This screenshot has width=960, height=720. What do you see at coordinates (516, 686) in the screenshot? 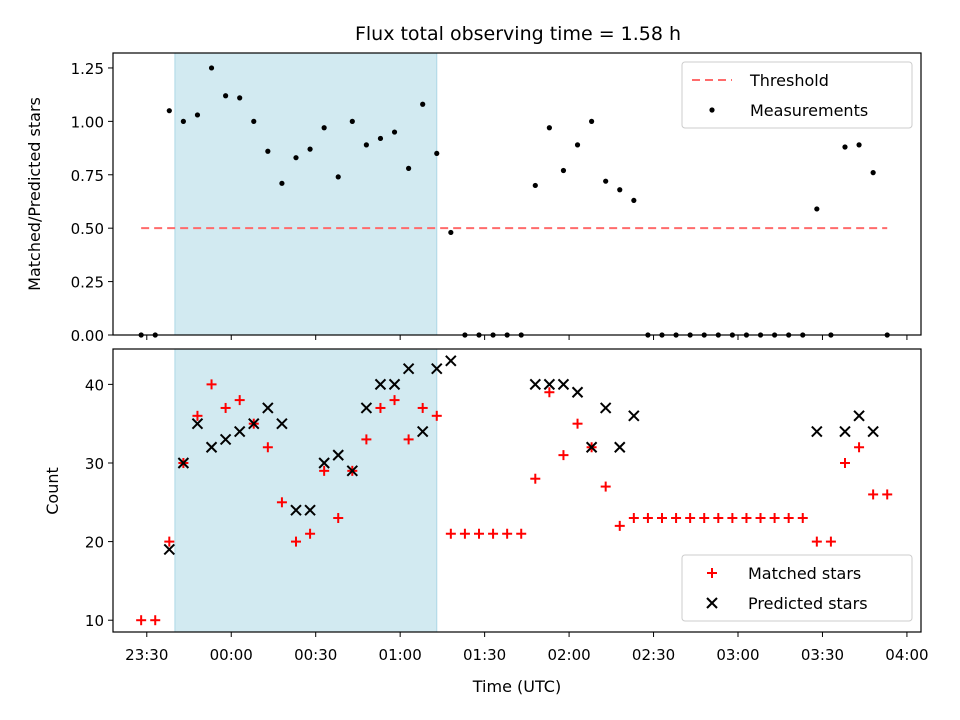
I see `bottom-xlabel: Time (UTC)` at bounding box center [516, 686].